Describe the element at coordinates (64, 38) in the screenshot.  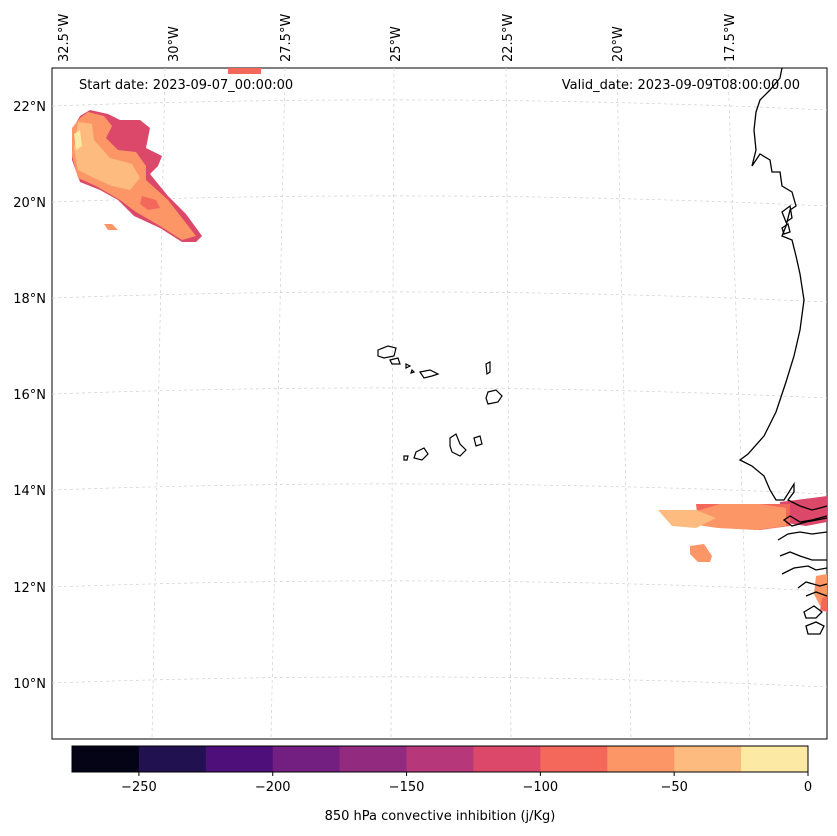
I see `lon-tick-label: 32.5°W` at that location.